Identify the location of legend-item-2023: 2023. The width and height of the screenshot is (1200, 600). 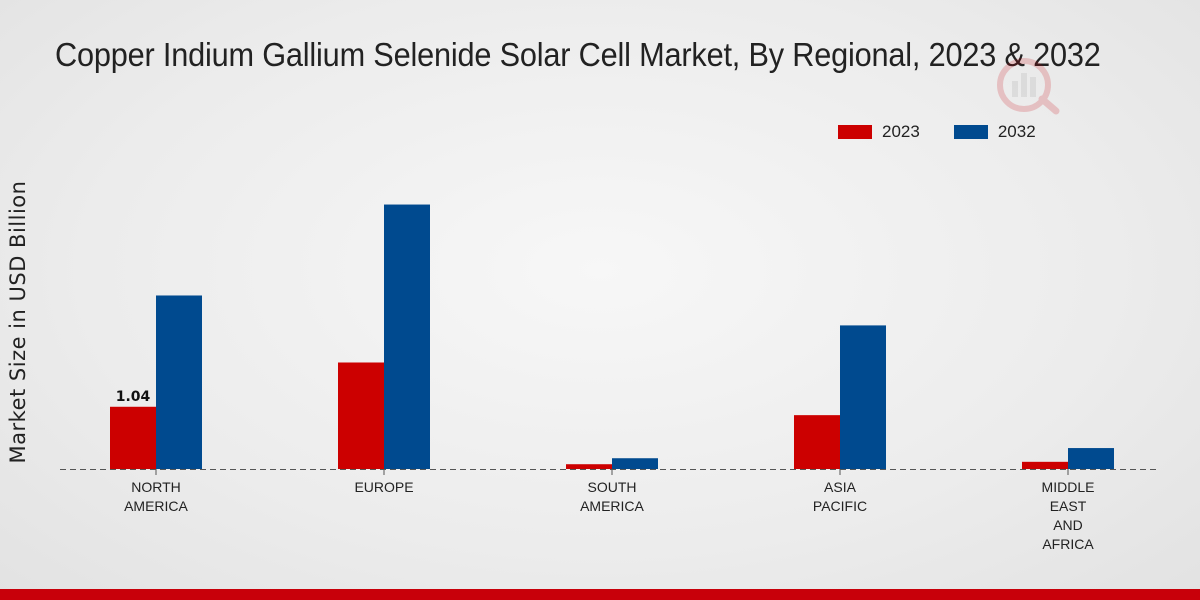
(879, 132).